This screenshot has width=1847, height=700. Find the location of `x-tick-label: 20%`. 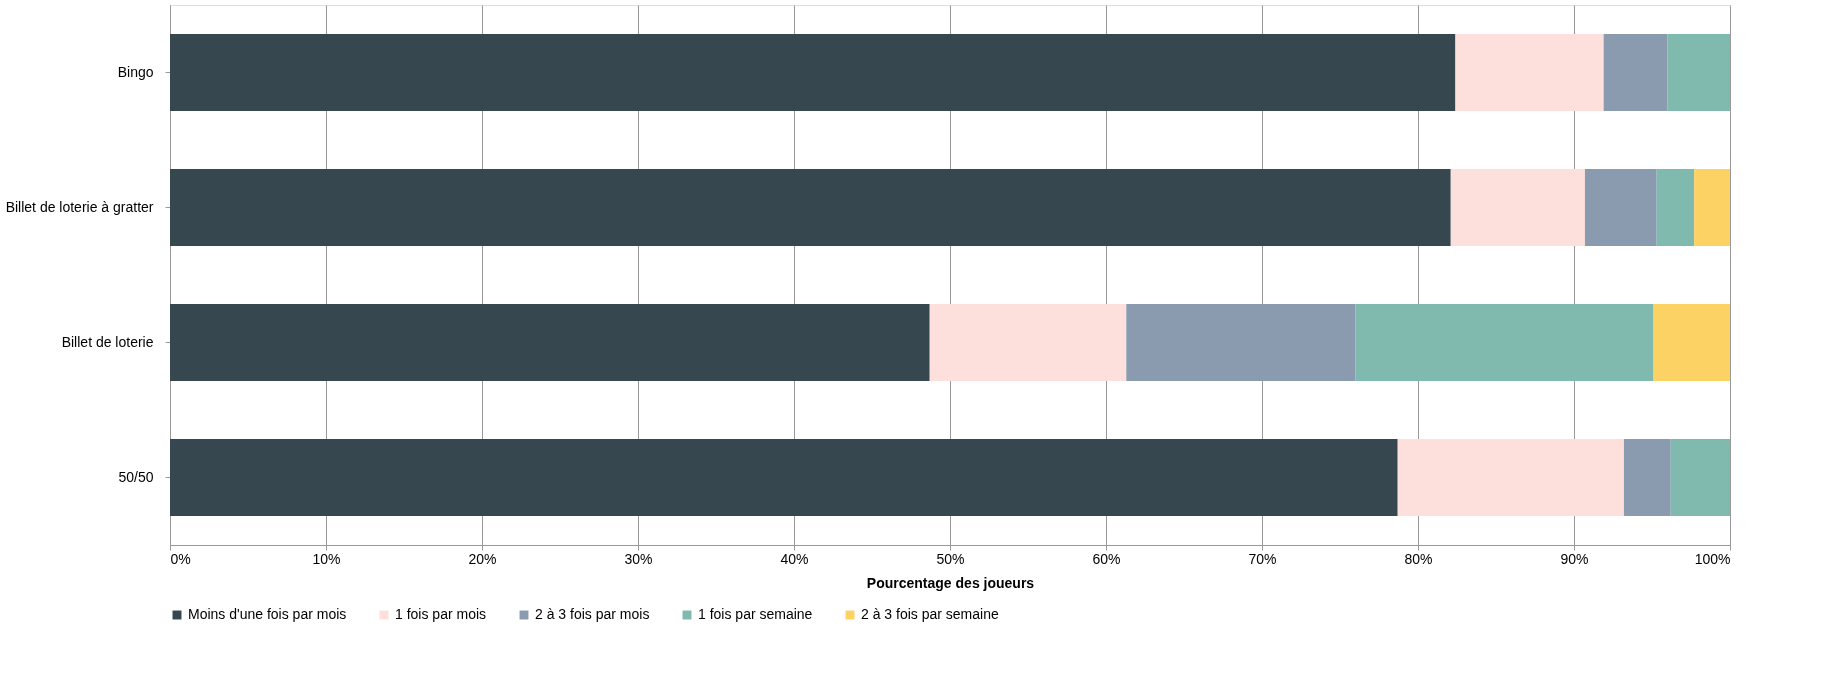

x-tick-label: 20% is located at coordinates (482, 558).